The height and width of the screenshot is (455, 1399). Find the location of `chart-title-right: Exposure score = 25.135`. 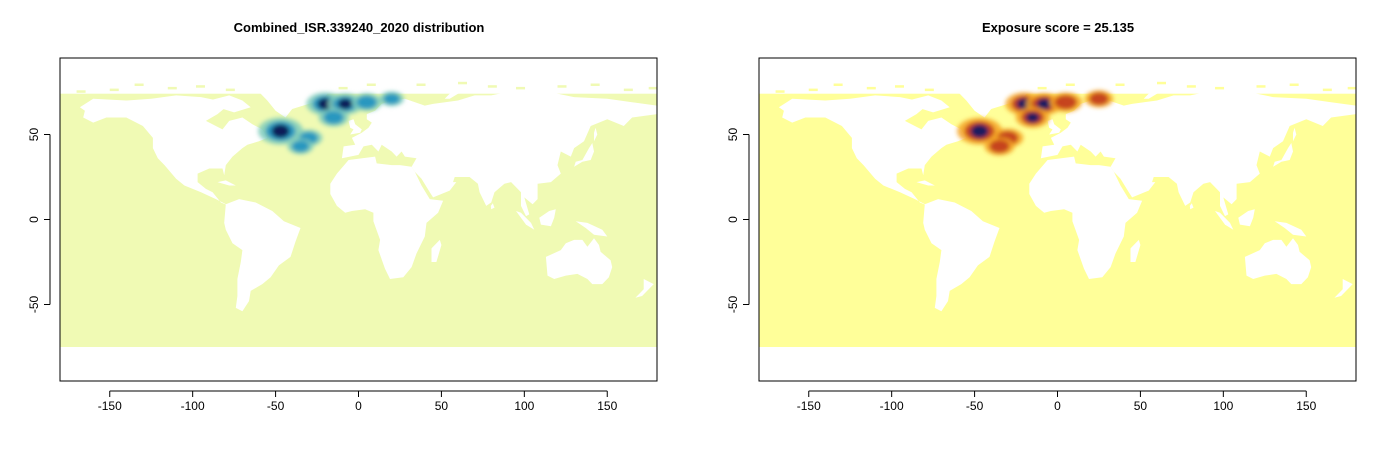

chart-title-right: Exposure score = 25.135 is located at coordinates (1058, 27).